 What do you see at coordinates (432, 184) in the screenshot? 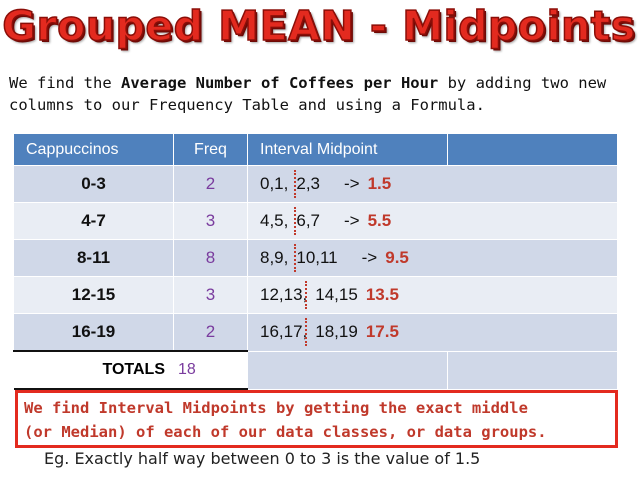
I see `midpoint-cell: 0,1, 2,3 -> 1.5` at bounding box center [432, 184].